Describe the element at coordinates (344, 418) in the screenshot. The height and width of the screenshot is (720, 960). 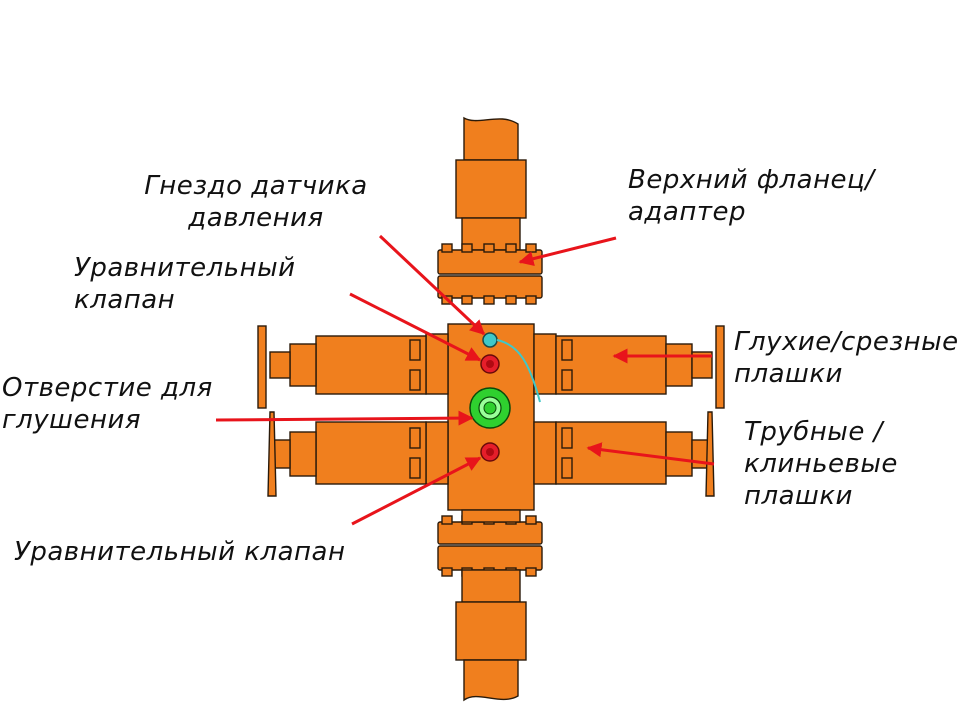
I see `arrow-kill-port` at that location.